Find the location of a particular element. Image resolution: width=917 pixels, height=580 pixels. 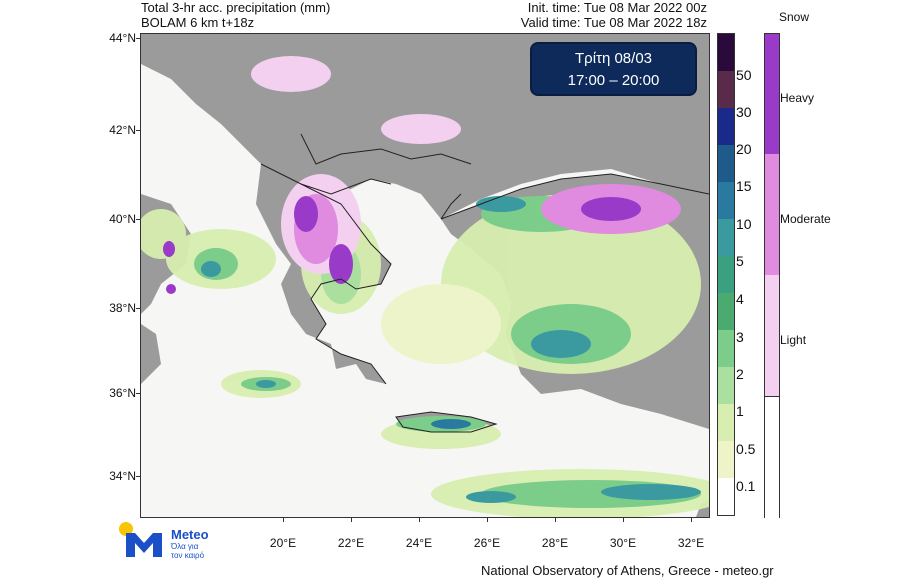

snow-swatch-none is located at coordinates (772, 457).